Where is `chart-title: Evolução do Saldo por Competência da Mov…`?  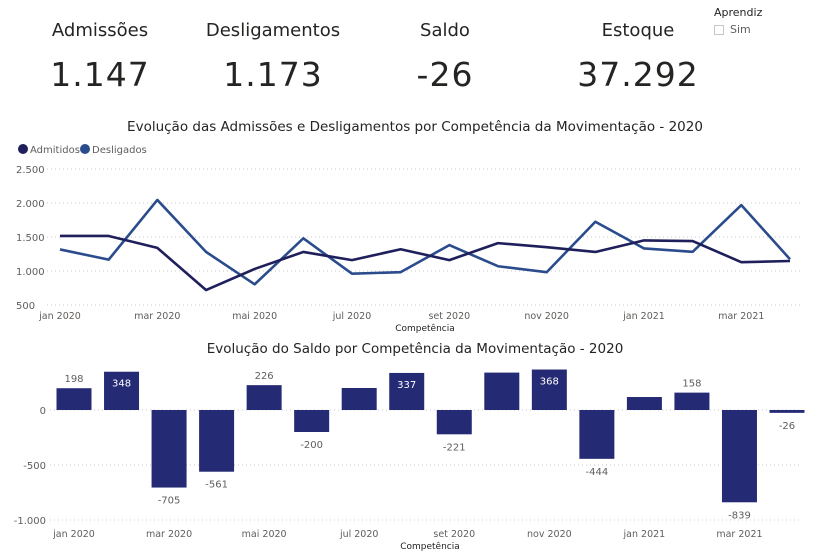 chart-title: Evolução do Saldo por Competência da Mov… is located at coordinates (415, 349).